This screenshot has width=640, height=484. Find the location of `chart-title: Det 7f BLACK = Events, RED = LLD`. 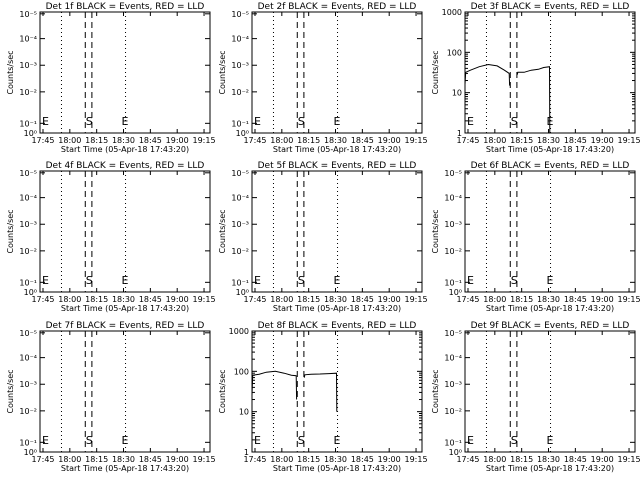

chart-title: Det 7f BLACK = Events, RED = LLD is located at coordinates (125, 326).